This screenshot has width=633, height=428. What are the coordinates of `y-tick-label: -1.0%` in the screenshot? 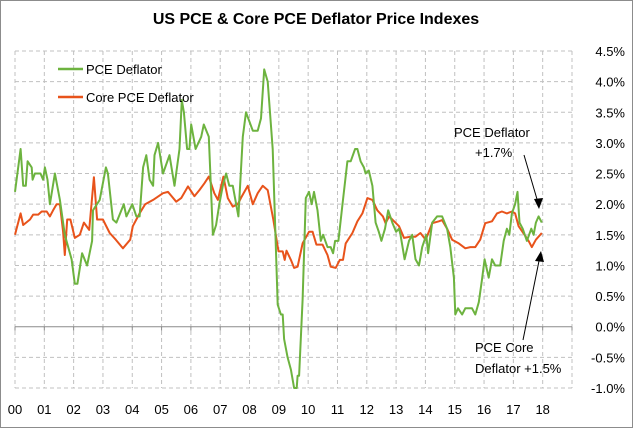 It's located at (608, 388).